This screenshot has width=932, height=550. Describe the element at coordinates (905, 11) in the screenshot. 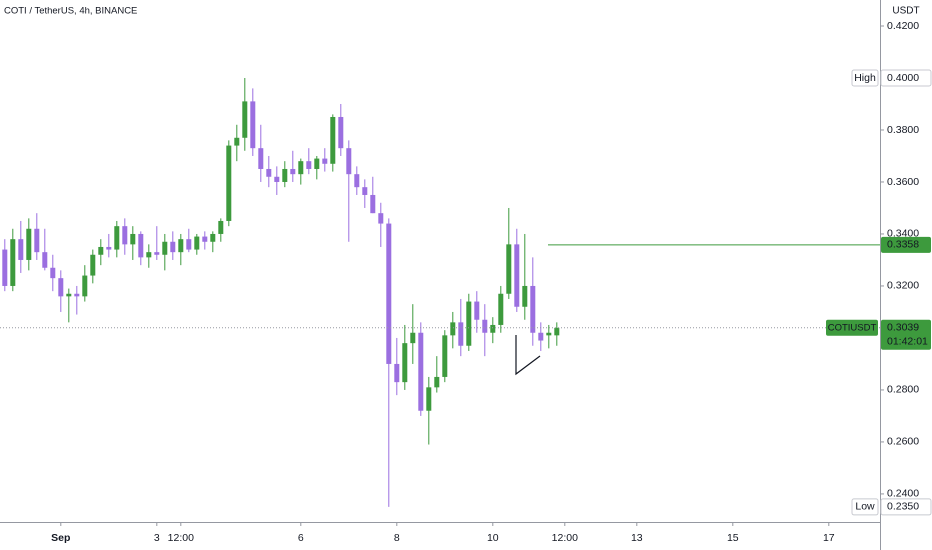

I see `axis-unit: USDT` at that location.